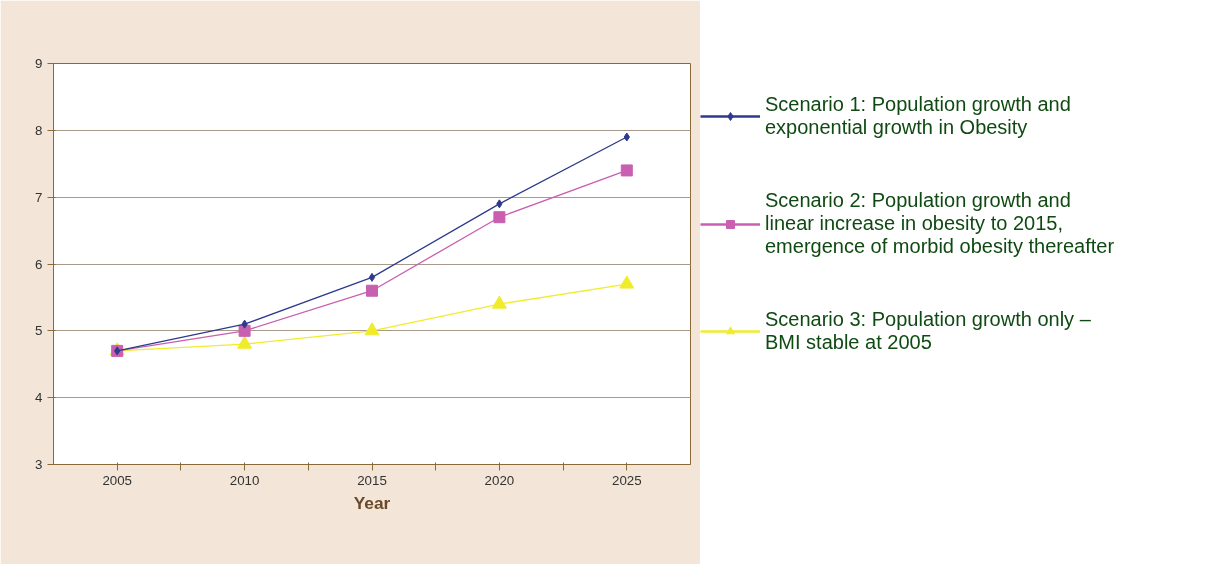  Describe the element at coordinates (626, 480) in the screenshot. I see `x-tick-label: 2025` at that location.